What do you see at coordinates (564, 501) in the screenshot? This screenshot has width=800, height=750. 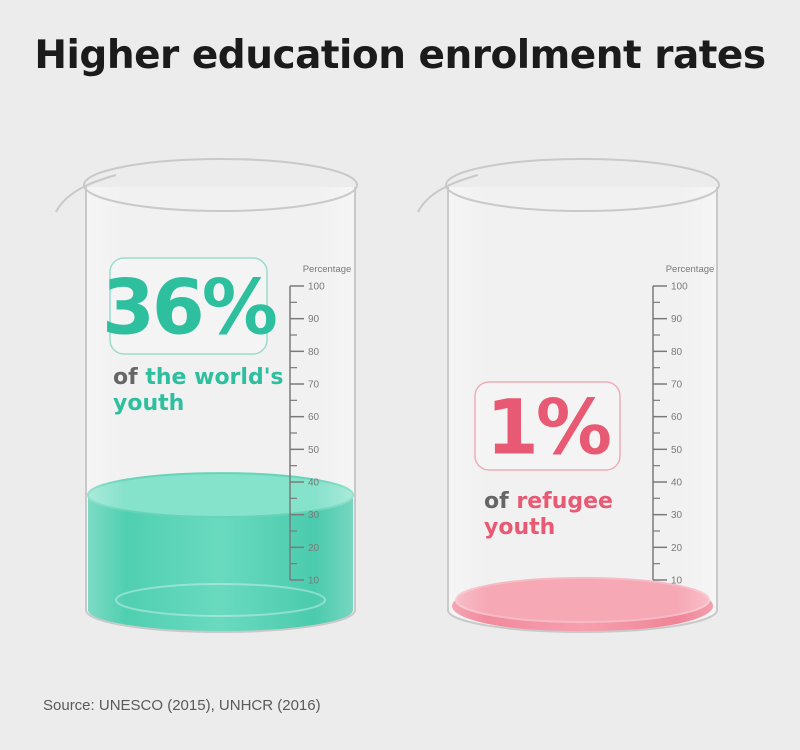 I see `label-main: refugee` at bounding box center [564, 501].